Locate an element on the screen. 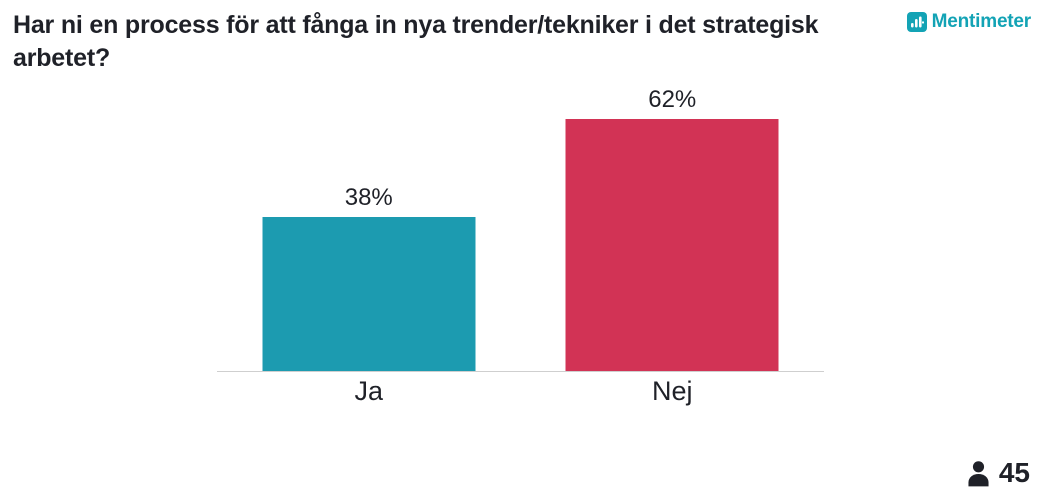 The width and height of the screenshot is (1044, 500). bar-value-label: 38% is located at coordinates (368, 197).